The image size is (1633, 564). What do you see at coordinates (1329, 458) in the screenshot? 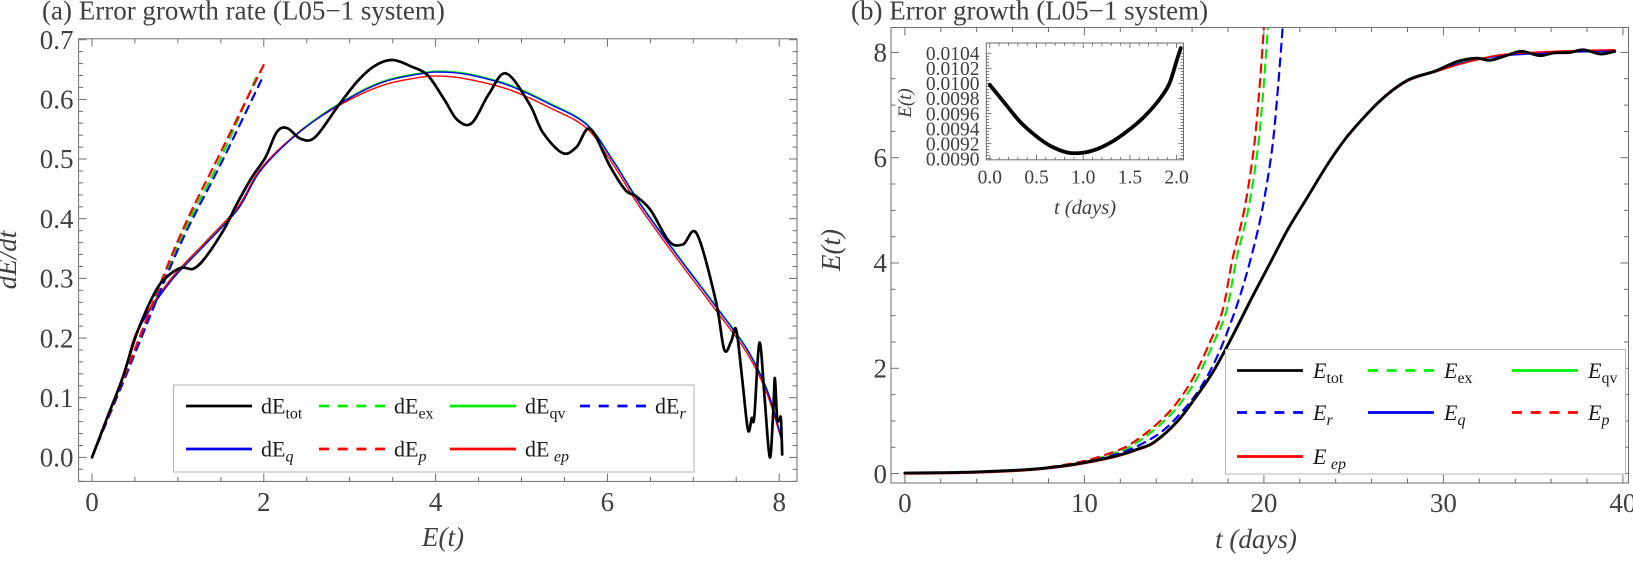
I see `svg-text: E ep` at bounding box center [1329, 458].